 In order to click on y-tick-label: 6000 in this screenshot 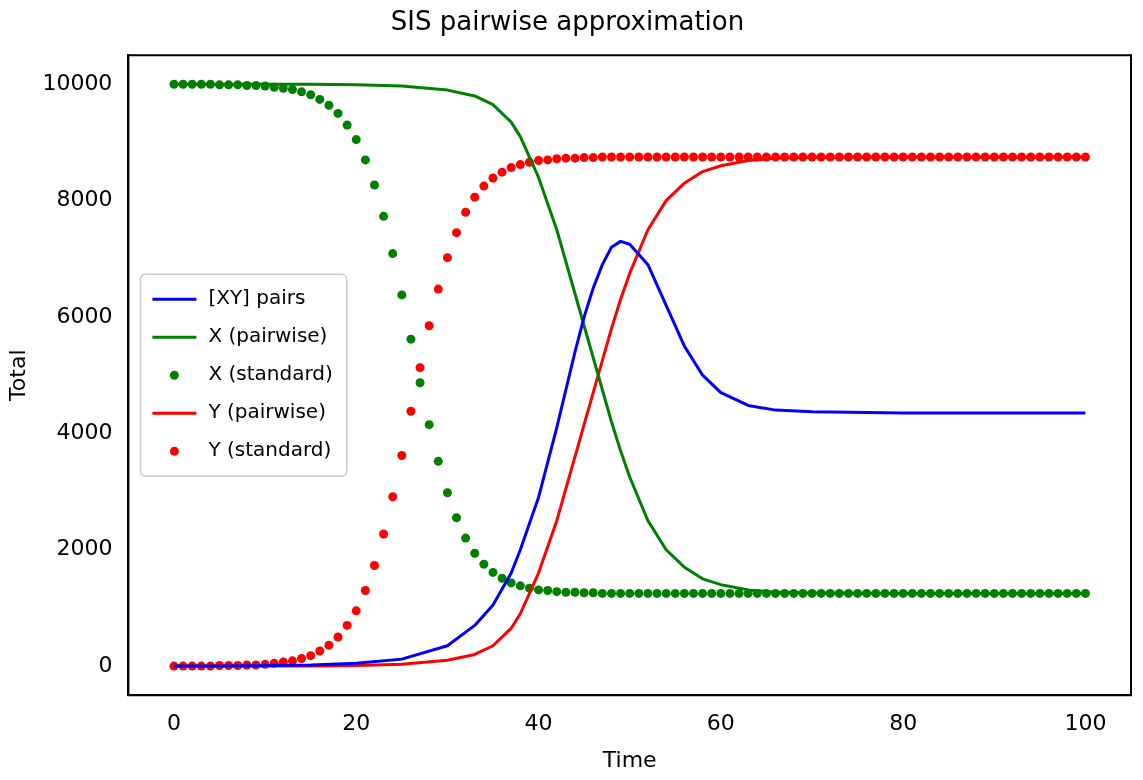, I will do `click(84, 315)`.